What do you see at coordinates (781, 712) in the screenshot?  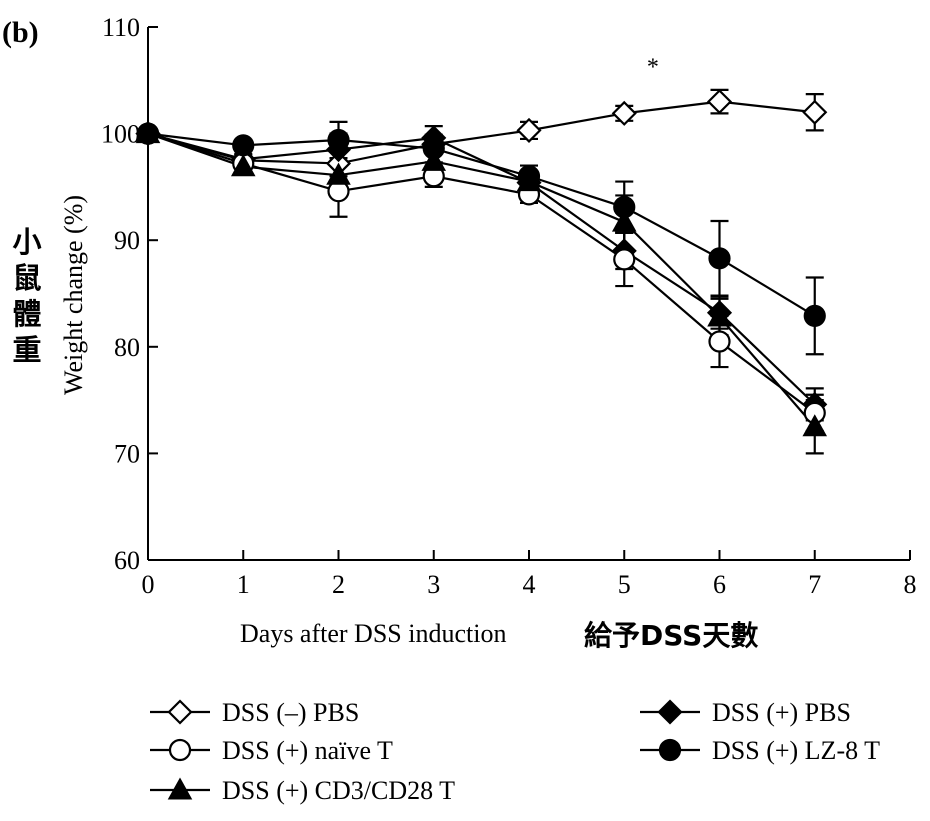 I see `legend-label: DSS (+) PBS` at bounding box center [781, 712].